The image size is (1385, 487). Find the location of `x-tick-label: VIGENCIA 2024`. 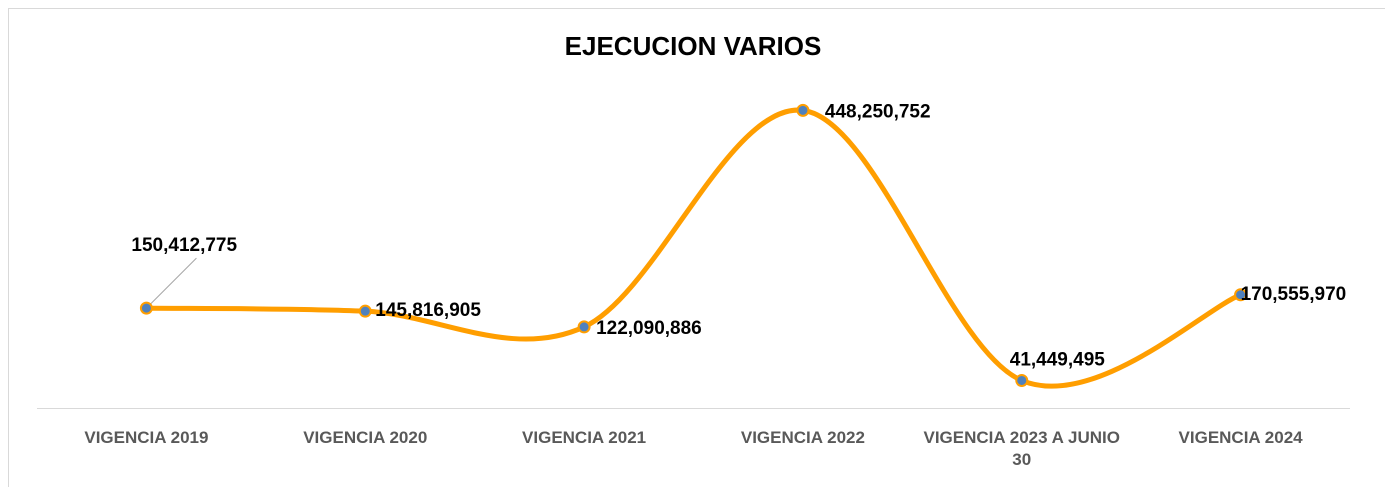

x-tick-label: VIGENCIA 2024 is located at coordinates (1240, 437).